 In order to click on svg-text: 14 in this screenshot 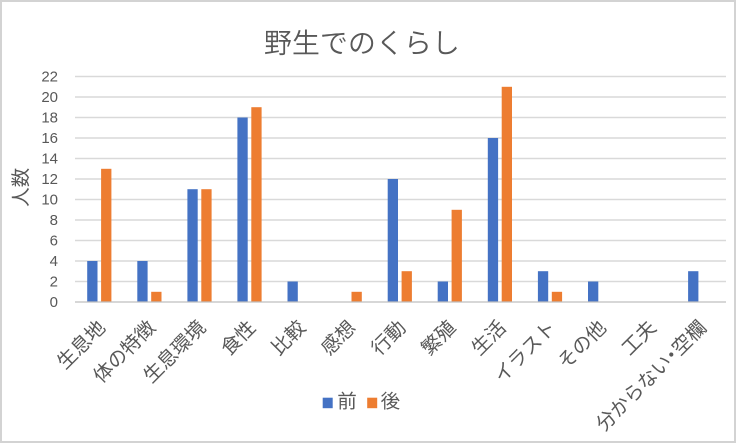, I will do `click(49, 159)`.